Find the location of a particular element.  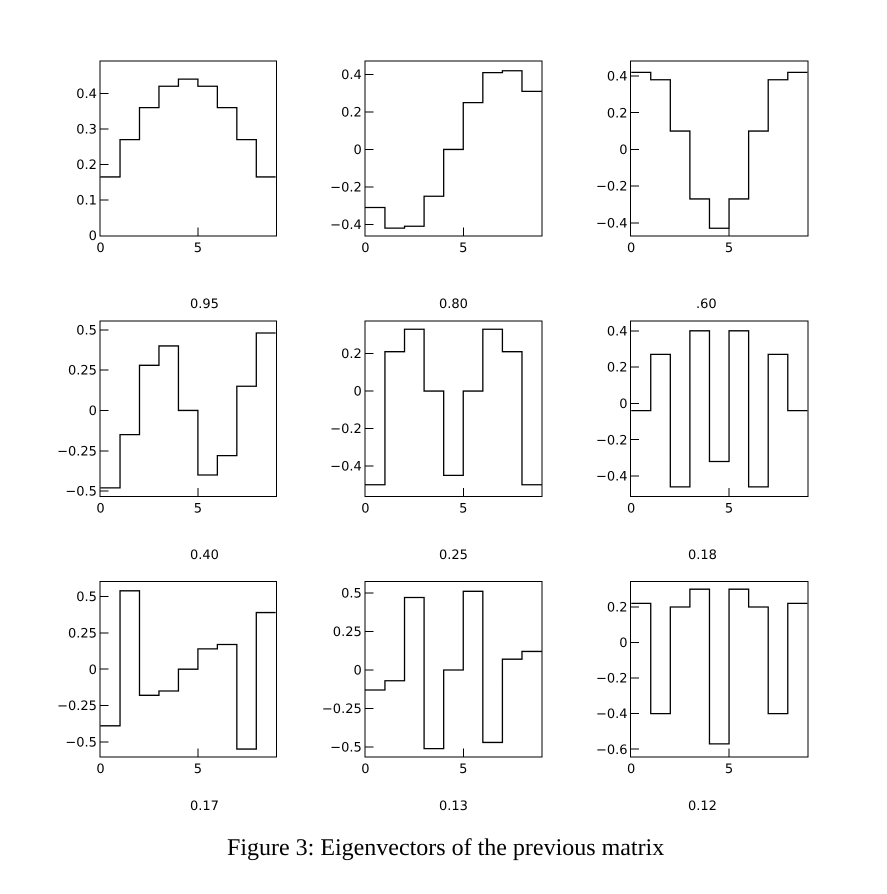

x-axis-title: .60 is located at coordinates (706, 304).